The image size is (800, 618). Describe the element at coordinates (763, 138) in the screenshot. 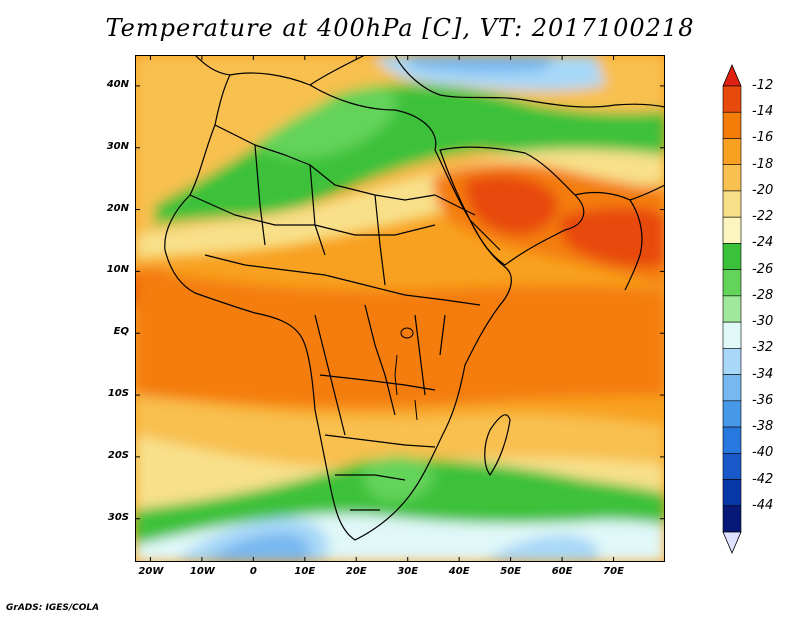

I see `colorbar-level-label: -16` at that location.